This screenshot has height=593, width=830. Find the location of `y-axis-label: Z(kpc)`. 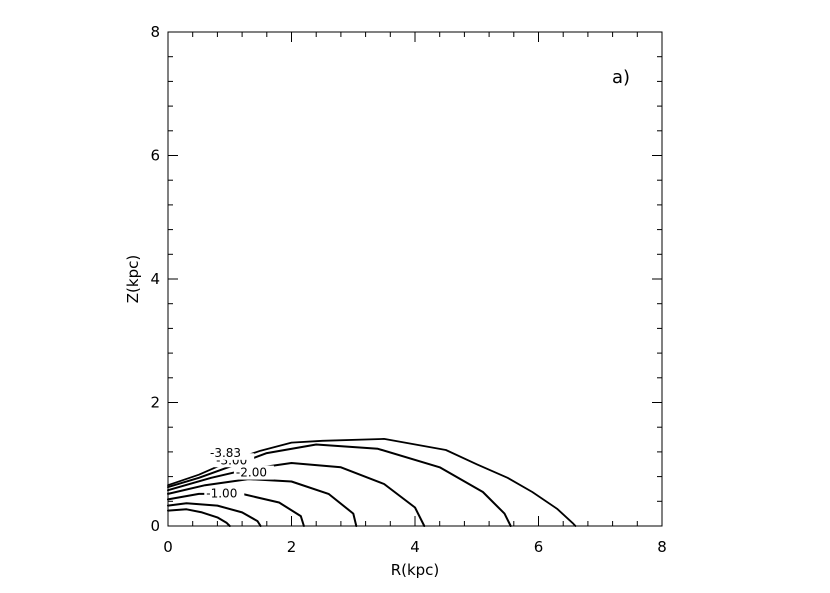

y-axis-label: Z(kpc) is located at coordinates (133, 279).